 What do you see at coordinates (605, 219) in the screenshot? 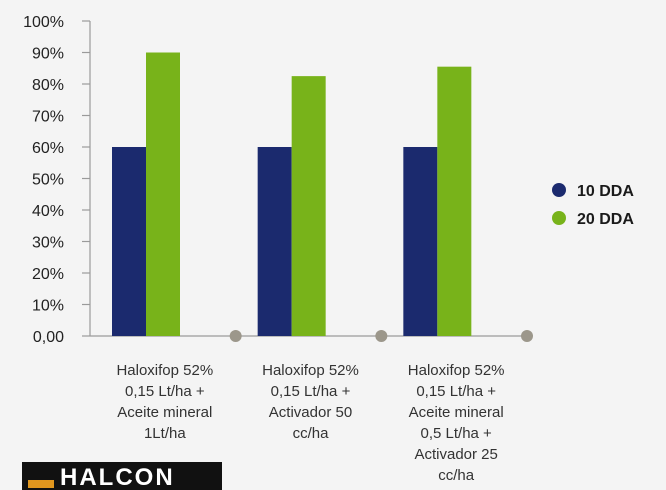
I see `legend-label: 20 DDA` at bounding box center [605, 219].